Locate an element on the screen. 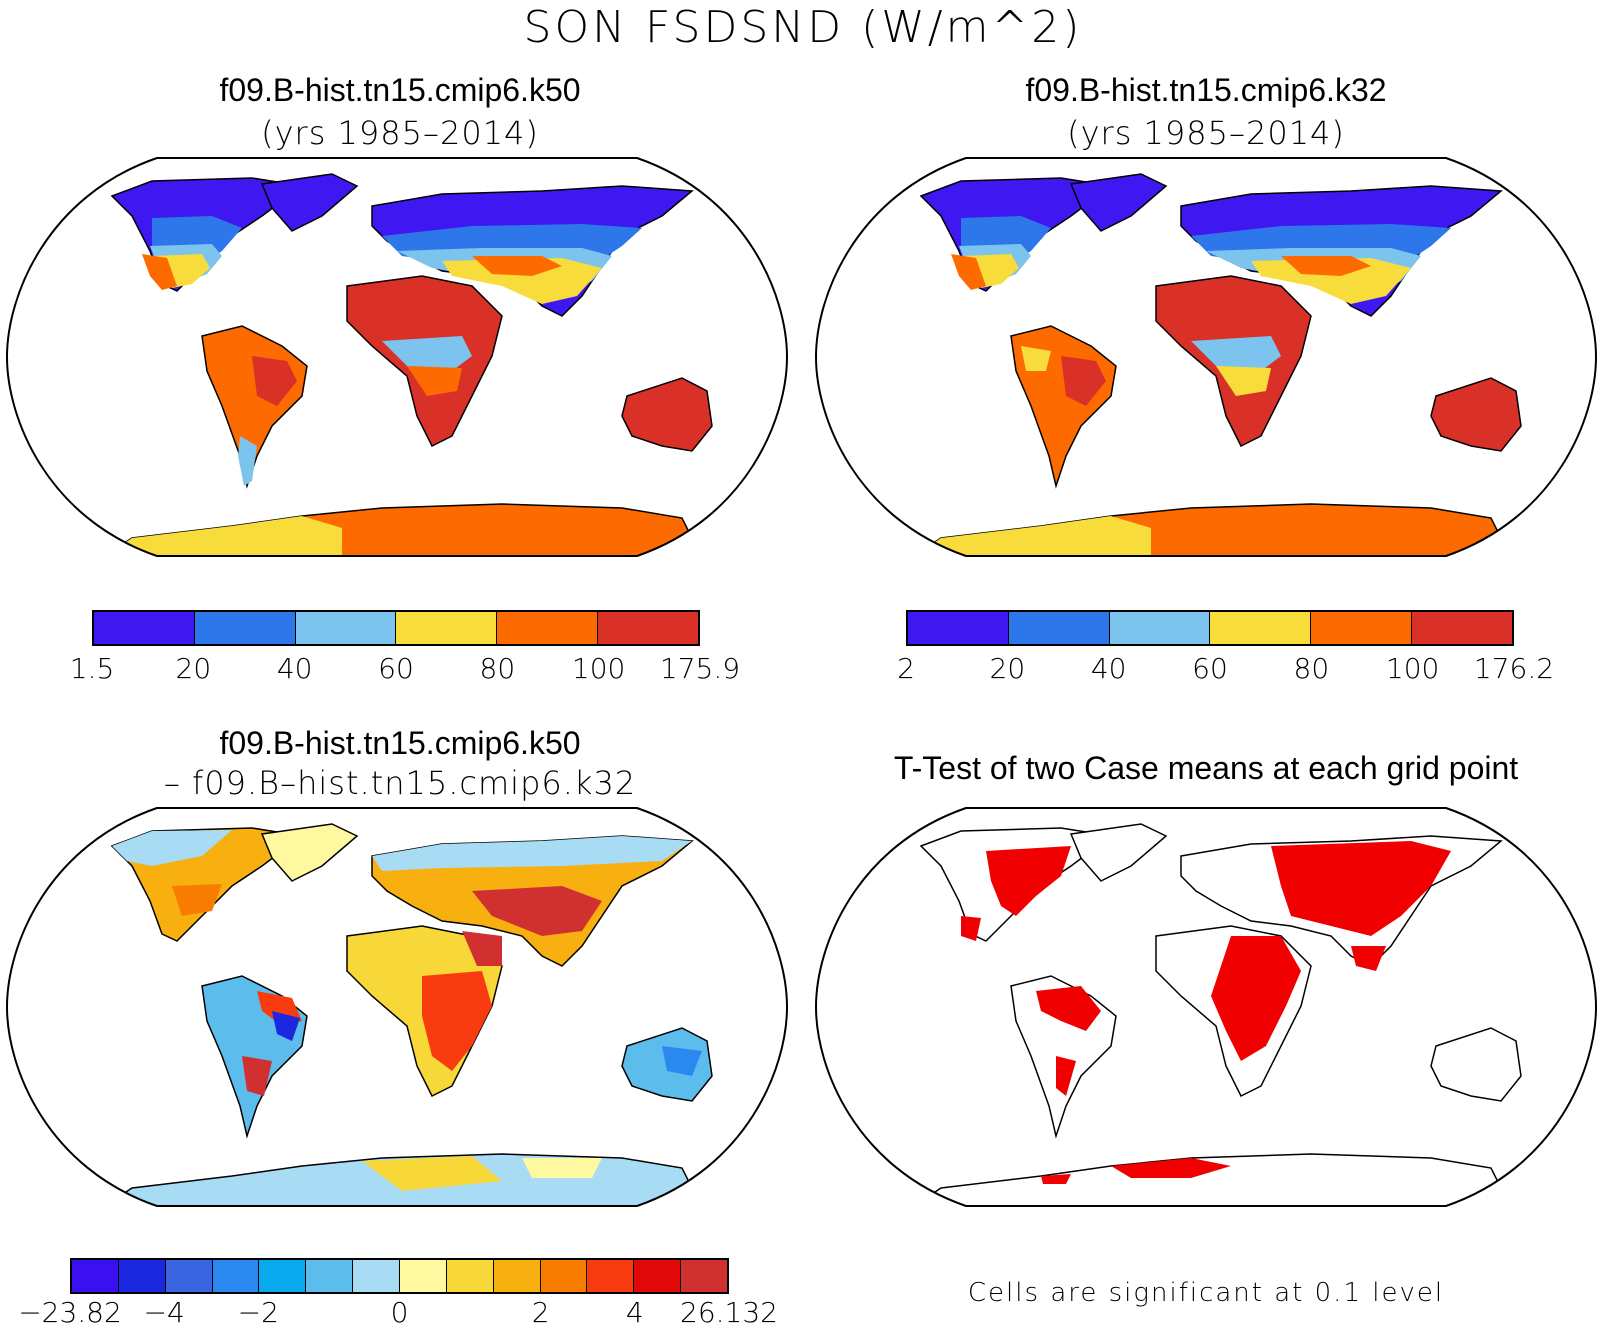 This screenshot has width=1606, height=1329. colorbar-k32 is located at coordinates (1210, 628).